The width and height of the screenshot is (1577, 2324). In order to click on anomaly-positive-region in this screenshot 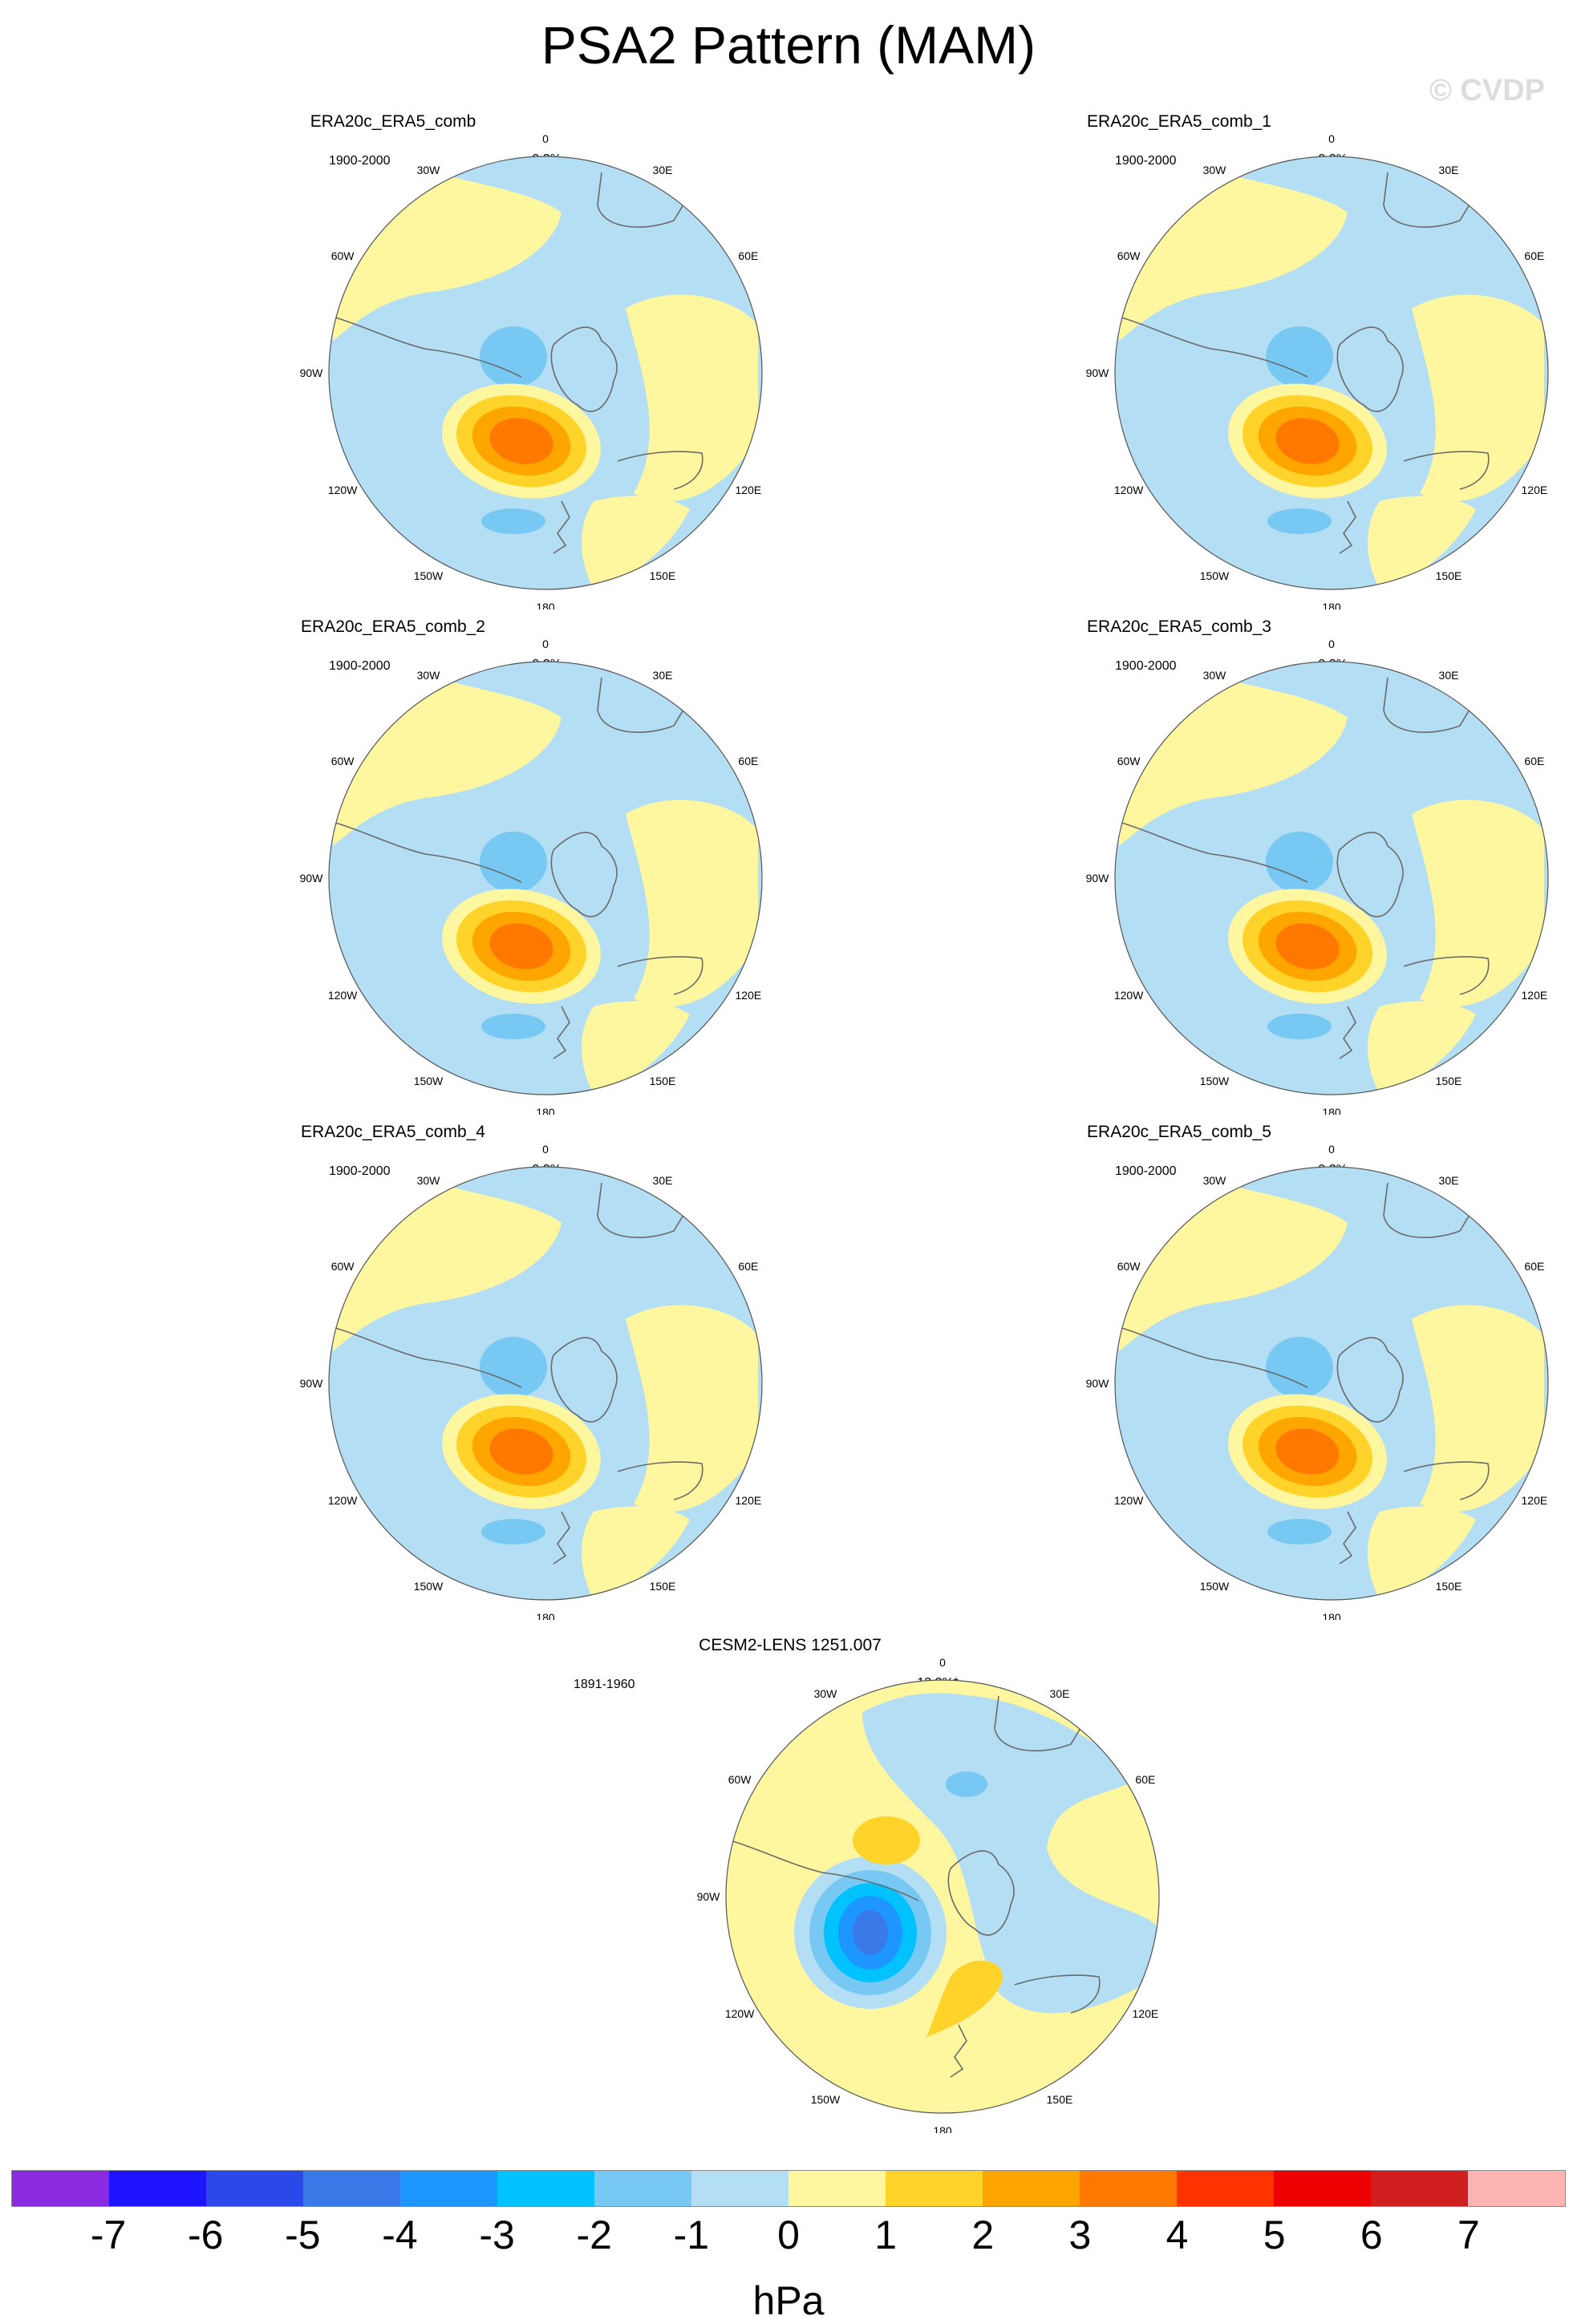, I will do `click(886, 1840)`.